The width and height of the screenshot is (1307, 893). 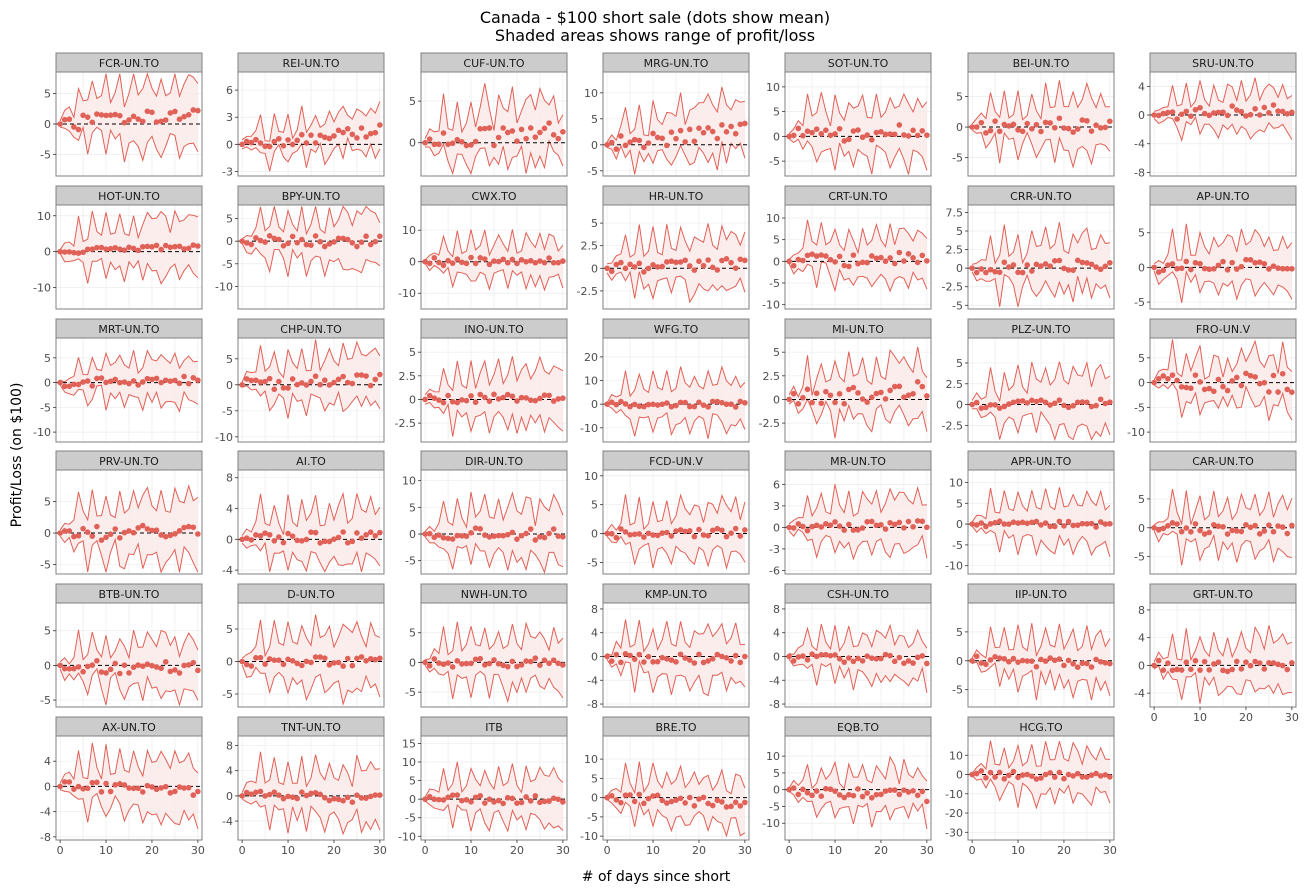 What do you see at coordinates (121, 512) in the screenshot?
I see `facet-prv-un-to: PRV-UN.TO-505` at bounding box center [121, 512].